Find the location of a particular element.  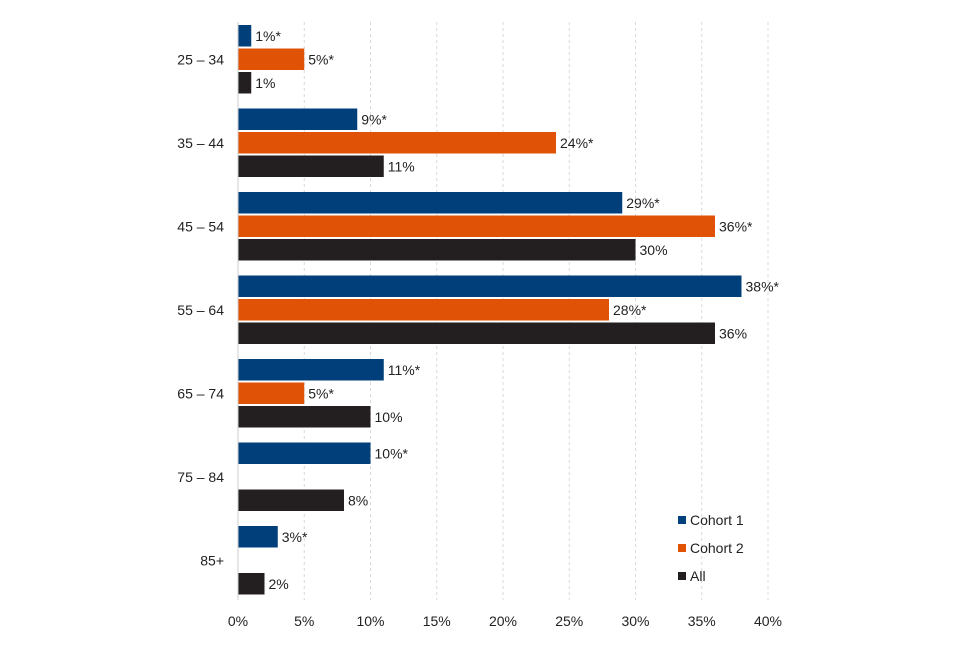

legend: Cohort 1 Cohort 2 All is located at coordinates (711, 548).